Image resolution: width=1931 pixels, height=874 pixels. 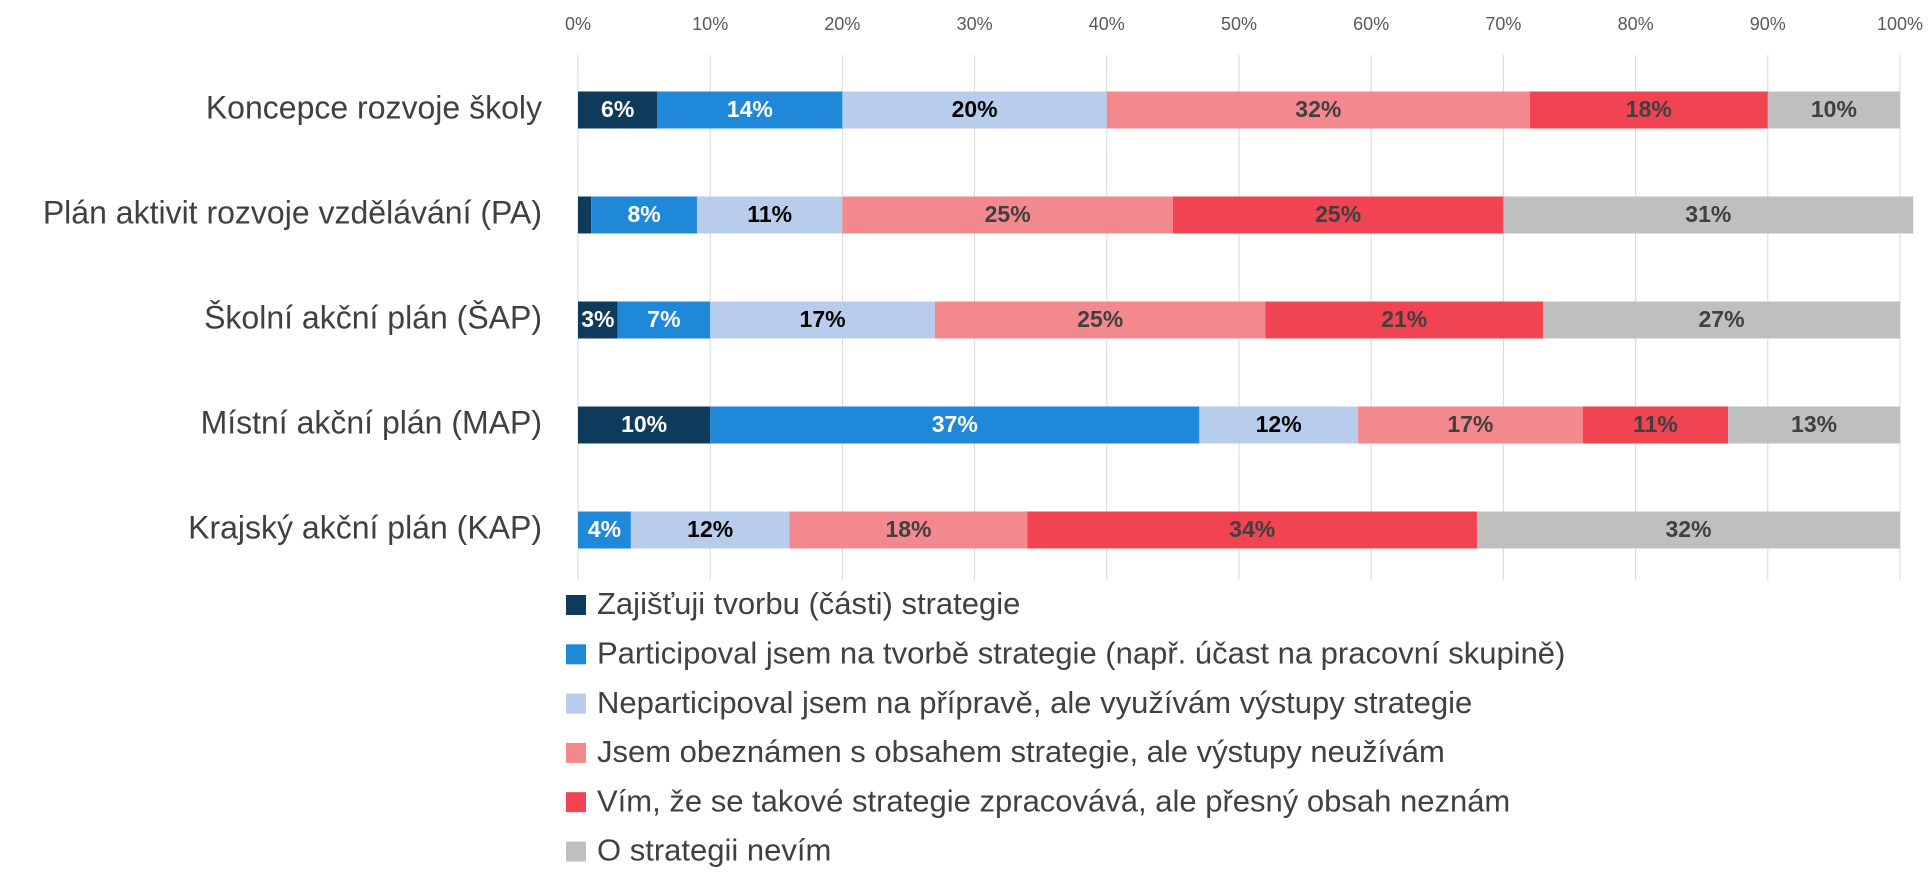 What do you see at coordinates (1371, 24) in the screenshot?
I see `x-tick-label: 60%` at bounding box center [1371, 24].